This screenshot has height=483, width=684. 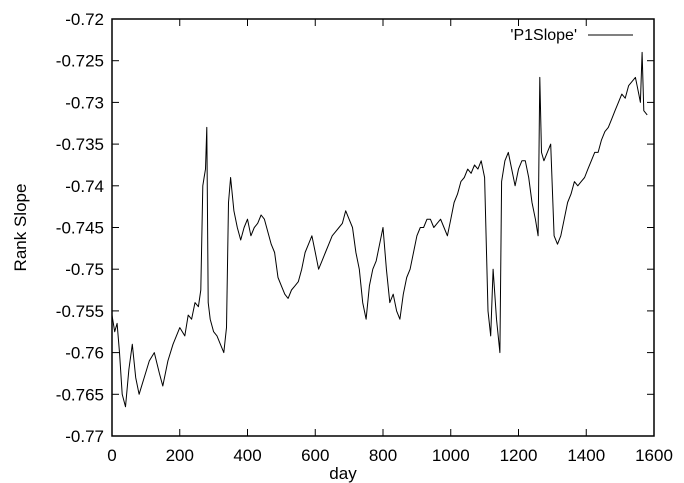 I want to click on y-tick-label: -0.74, so click(x=84, y=186).